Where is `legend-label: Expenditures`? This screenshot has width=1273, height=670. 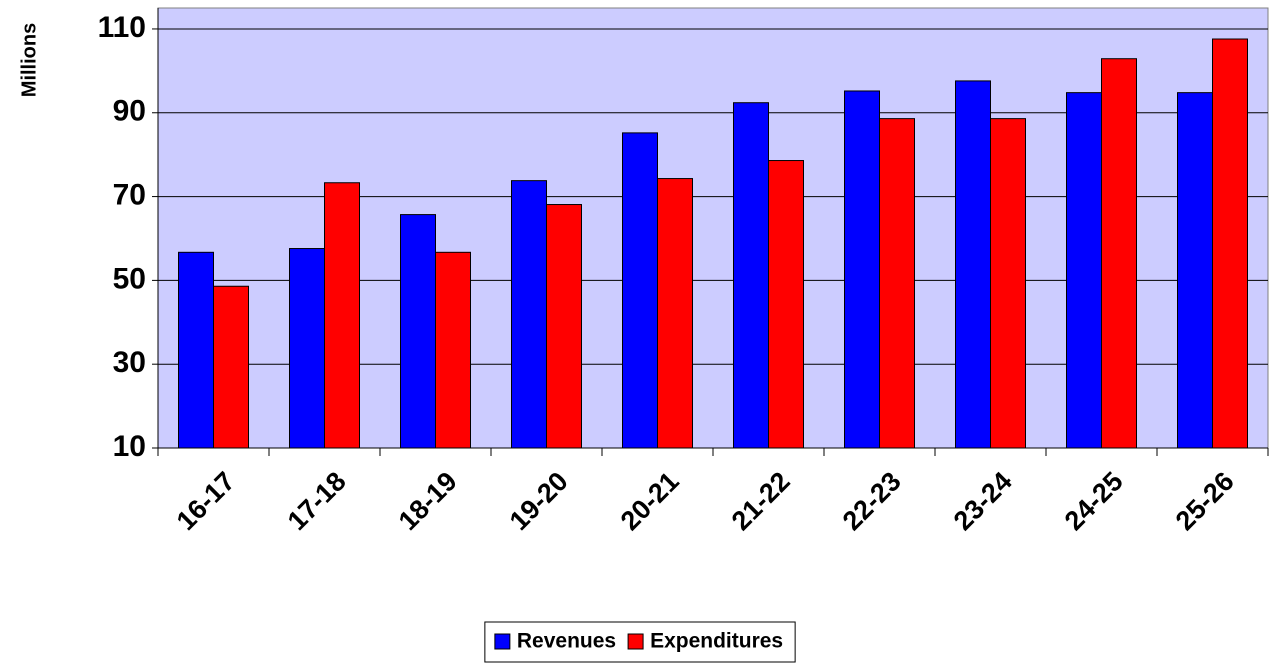
legend-label: Expenditures is located at coordinates (716, 641).